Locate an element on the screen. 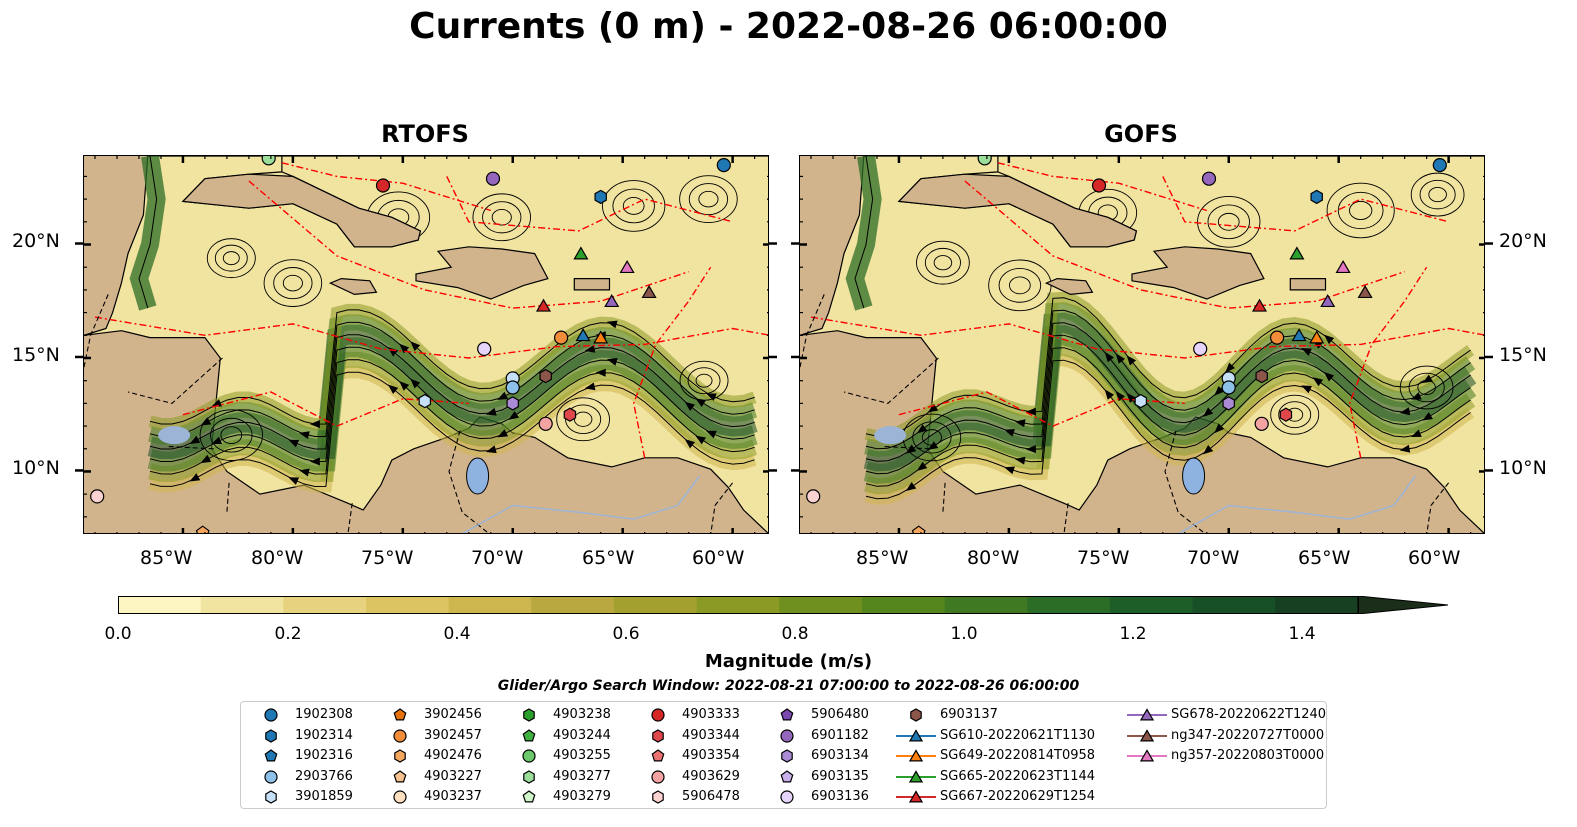 The width and height of the screenshot is (1577, 827). colorbar-tick: 0.6 is located at coordinates (626, 634).